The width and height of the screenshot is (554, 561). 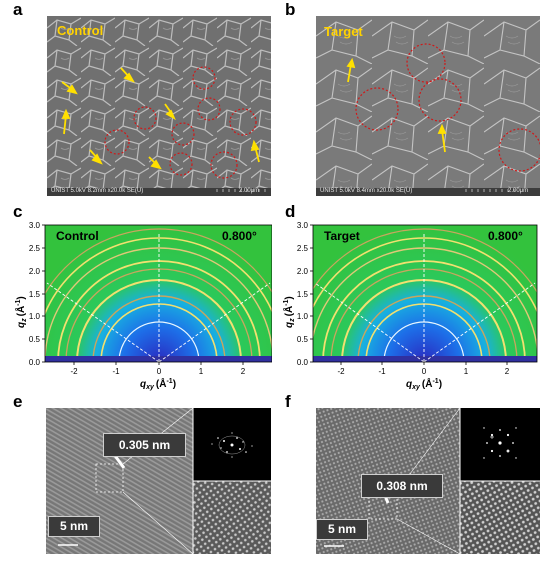 What do you see at coordinates (97, 191) in the screenshot?
I see `sem-footer-control: UNIST 5.0kV 8.2mm x20.0k SE(U)` at bounding box center [97, 191].